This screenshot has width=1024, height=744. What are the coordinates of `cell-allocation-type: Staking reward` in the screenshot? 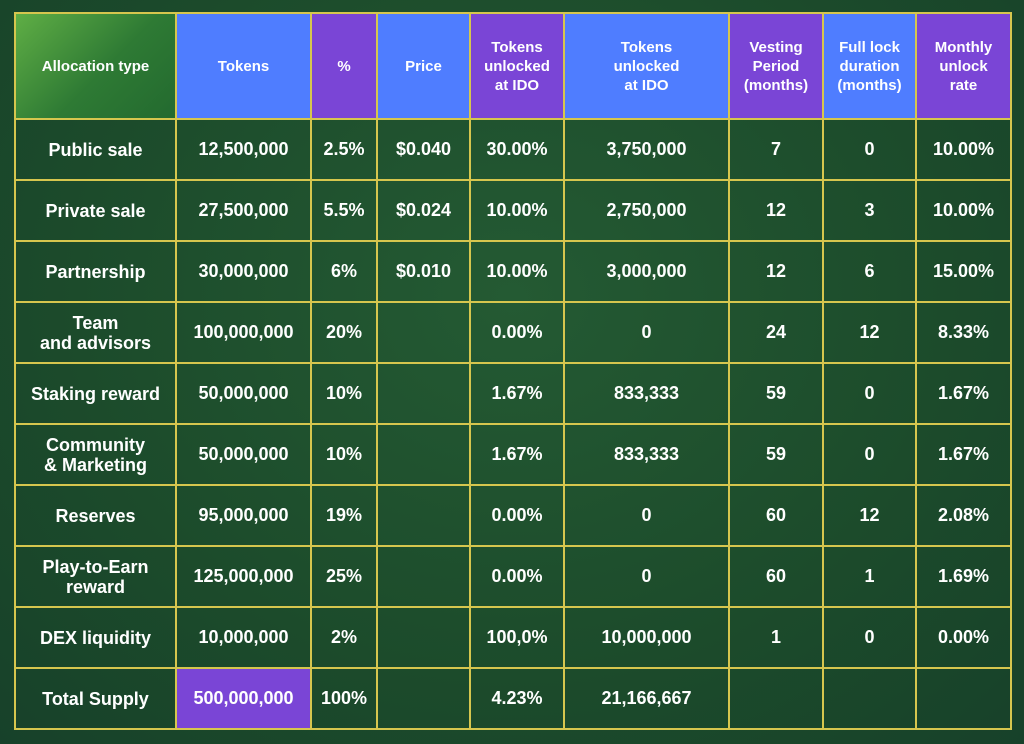 It's located at (95, 393).